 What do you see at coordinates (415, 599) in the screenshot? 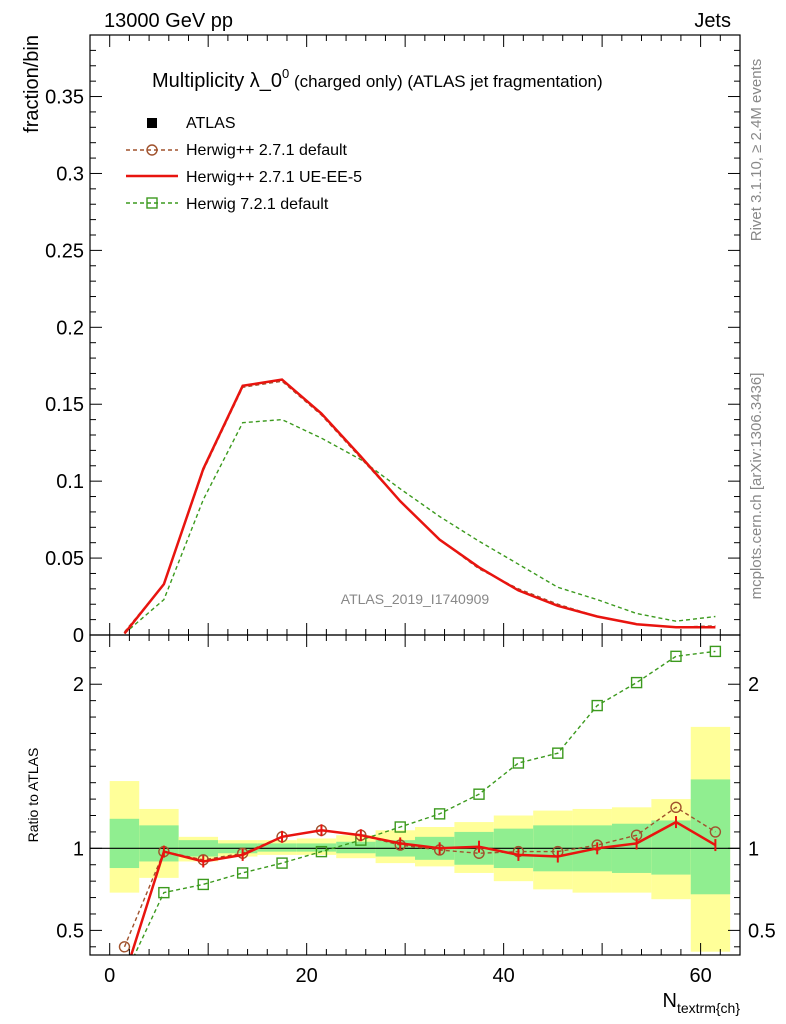
I see `analysis-watermark: ATLAS_2019_I1740909` at bounding box center [415, 599].